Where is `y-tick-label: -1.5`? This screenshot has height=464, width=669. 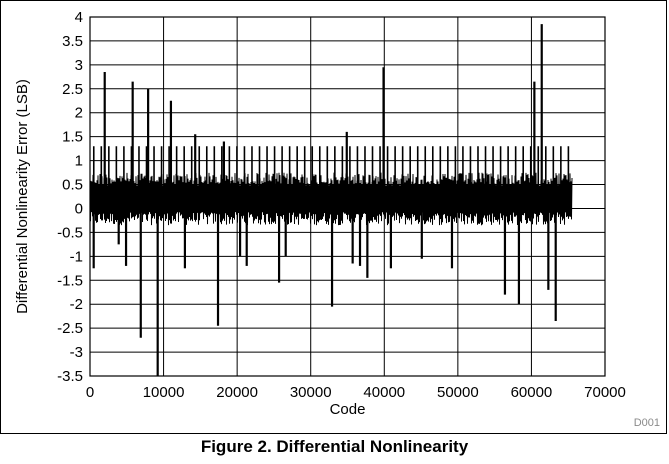
y-tick-label: -1.5 is located at coordinates (70, 280).